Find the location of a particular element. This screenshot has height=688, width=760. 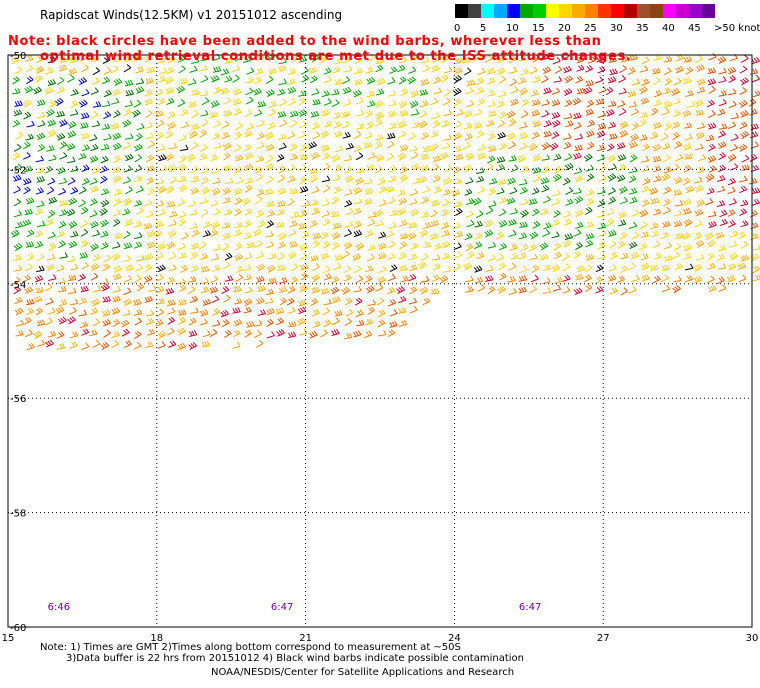

legend-swatch is located at coordinates (552, 11).